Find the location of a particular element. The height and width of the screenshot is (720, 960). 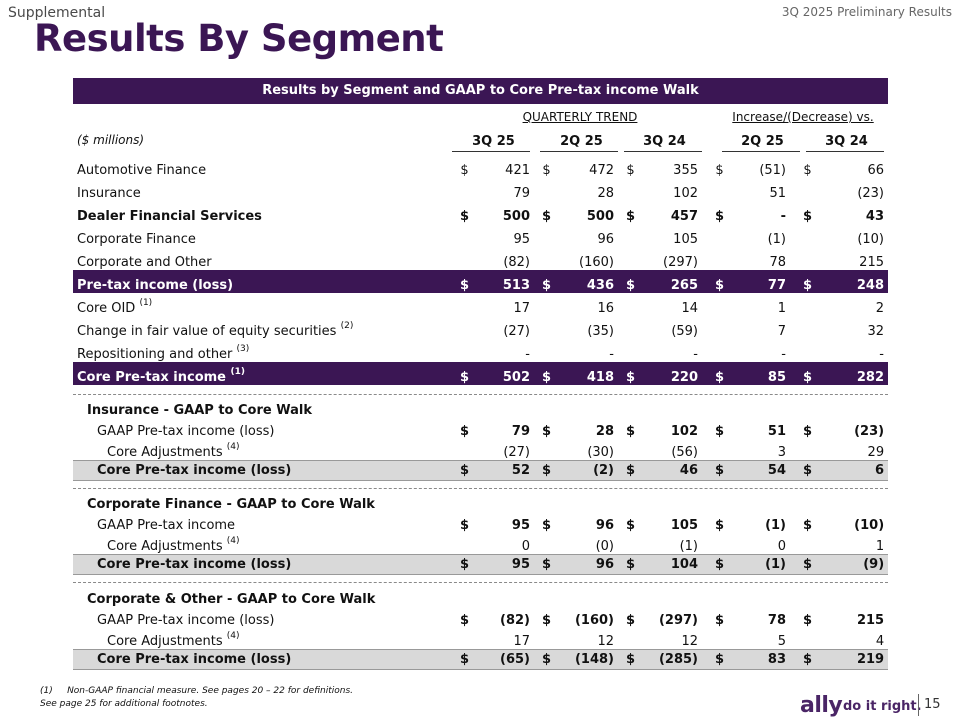

value-cell: 32 is located at coordinates (875, 331).